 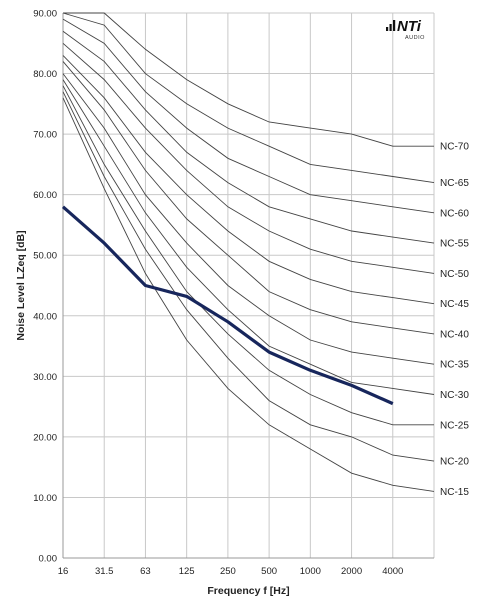 What do you see at coordinates (45, 14) in the screenshot?
I see `y-tick-label: 90.00` at bounding box center [45, 14].